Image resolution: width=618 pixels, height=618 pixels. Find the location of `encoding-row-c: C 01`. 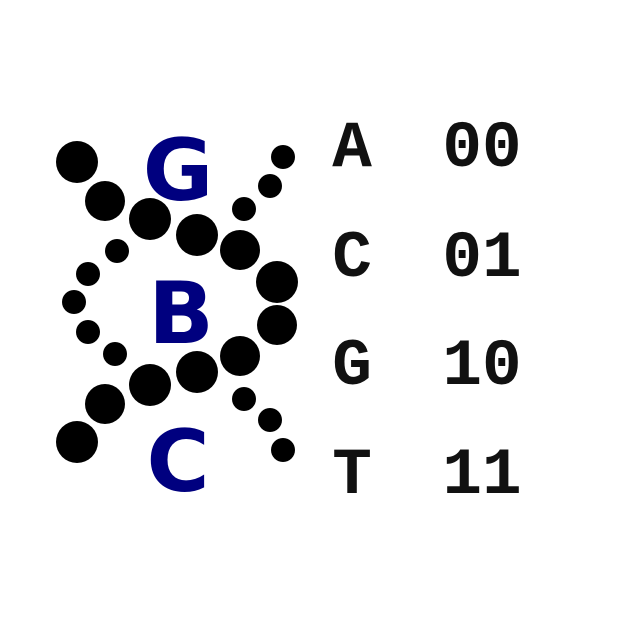

encoding-row-c: C 01 is located at coordinates (426, 258).